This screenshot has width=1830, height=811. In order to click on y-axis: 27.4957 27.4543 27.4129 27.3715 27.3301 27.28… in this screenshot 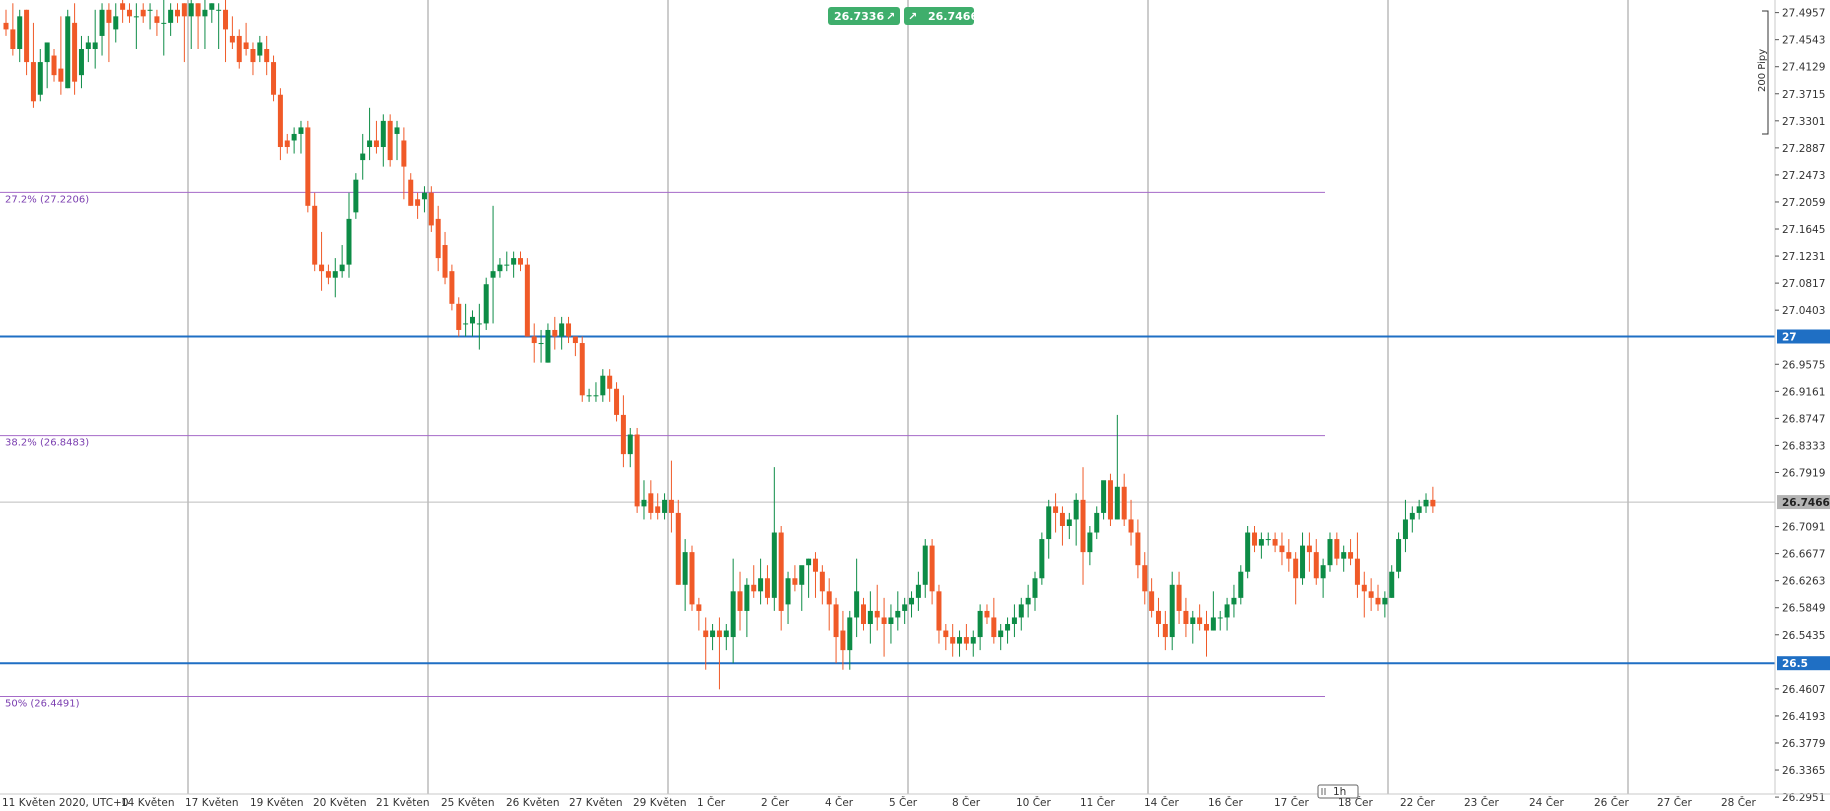, I will do `click(1802, 406)`.